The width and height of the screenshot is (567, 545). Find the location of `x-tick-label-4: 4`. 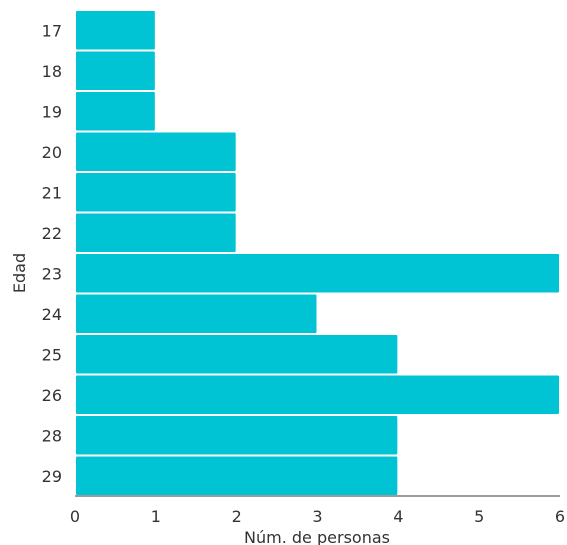

x-tick-label-4: 4 is located at coordinates (398, 516).